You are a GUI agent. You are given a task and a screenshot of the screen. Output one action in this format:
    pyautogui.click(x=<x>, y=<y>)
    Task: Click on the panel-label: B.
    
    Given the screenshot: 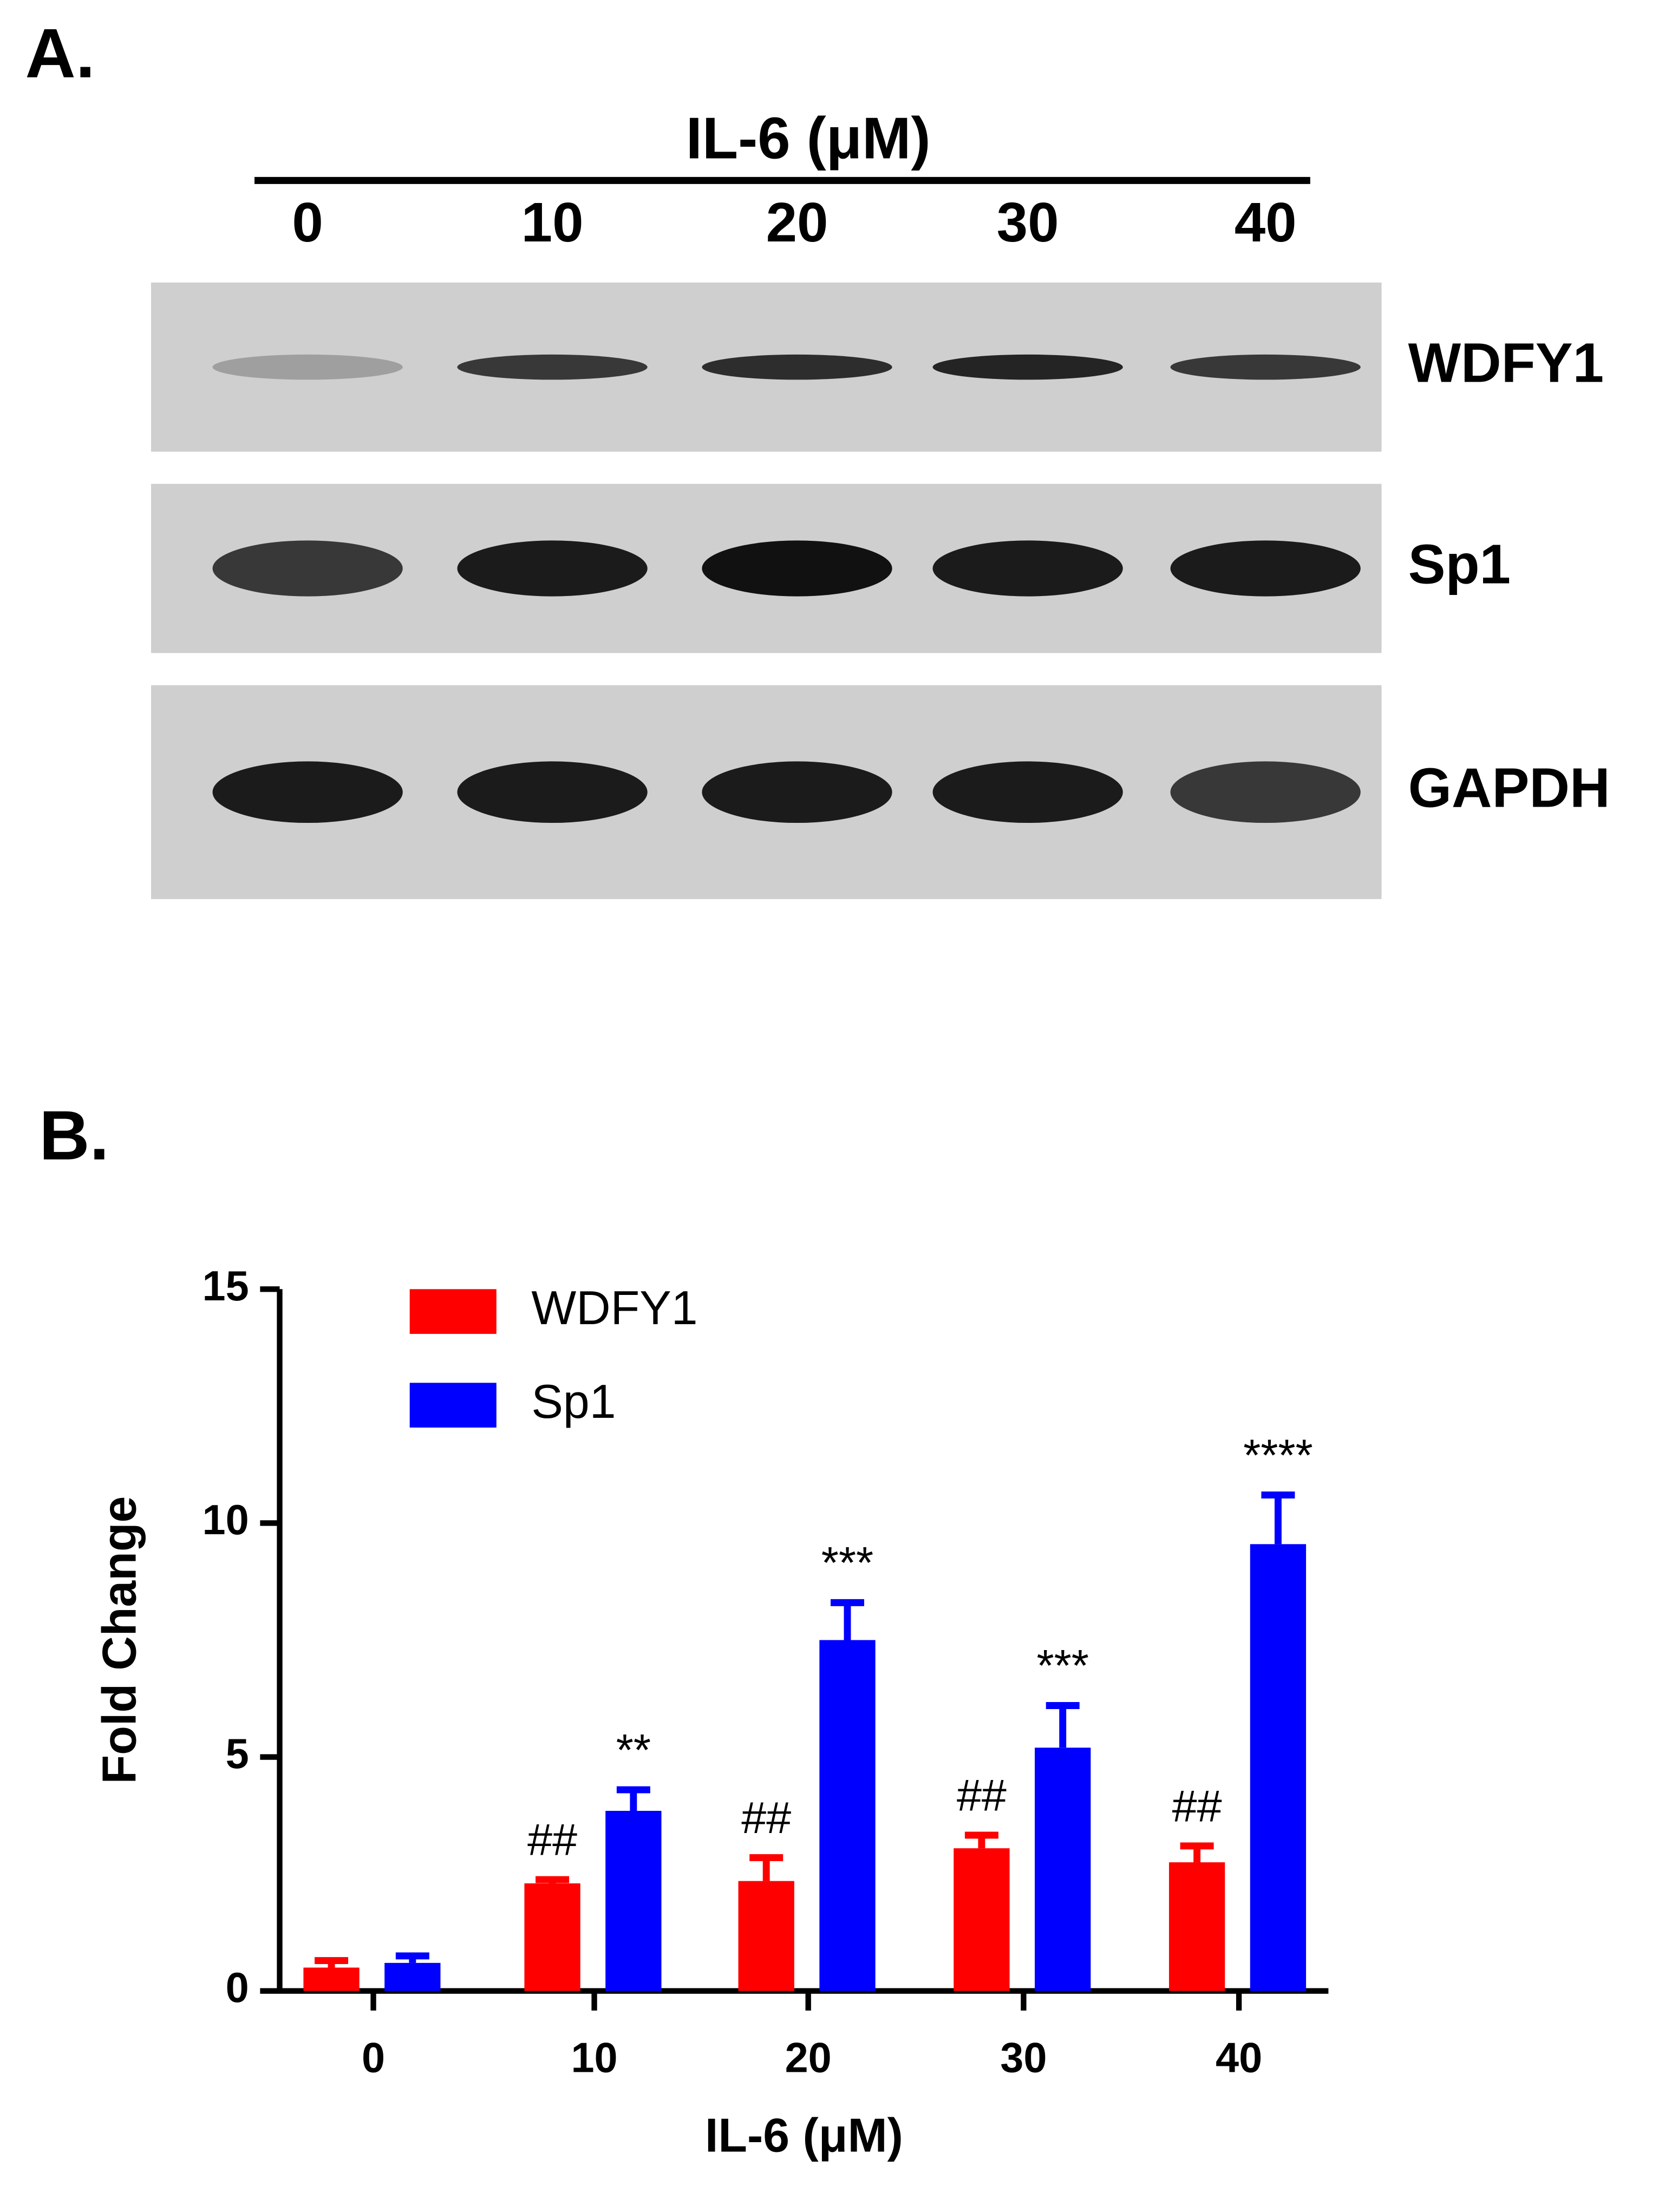 What is the action you would take?
    pyautogui.click(x=74, y=1136)
    